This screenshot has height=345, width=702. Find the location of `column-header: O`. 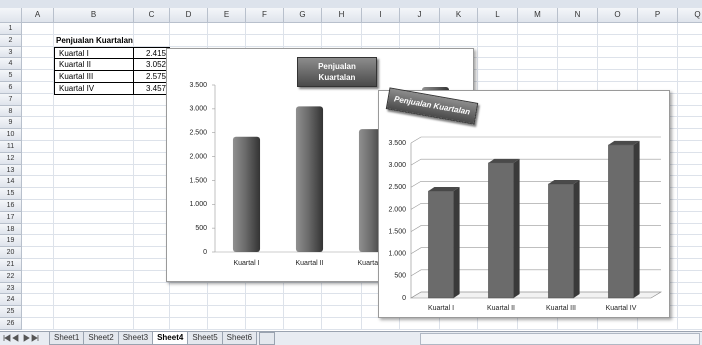

column-header: O is located at coordinates (618, 15).